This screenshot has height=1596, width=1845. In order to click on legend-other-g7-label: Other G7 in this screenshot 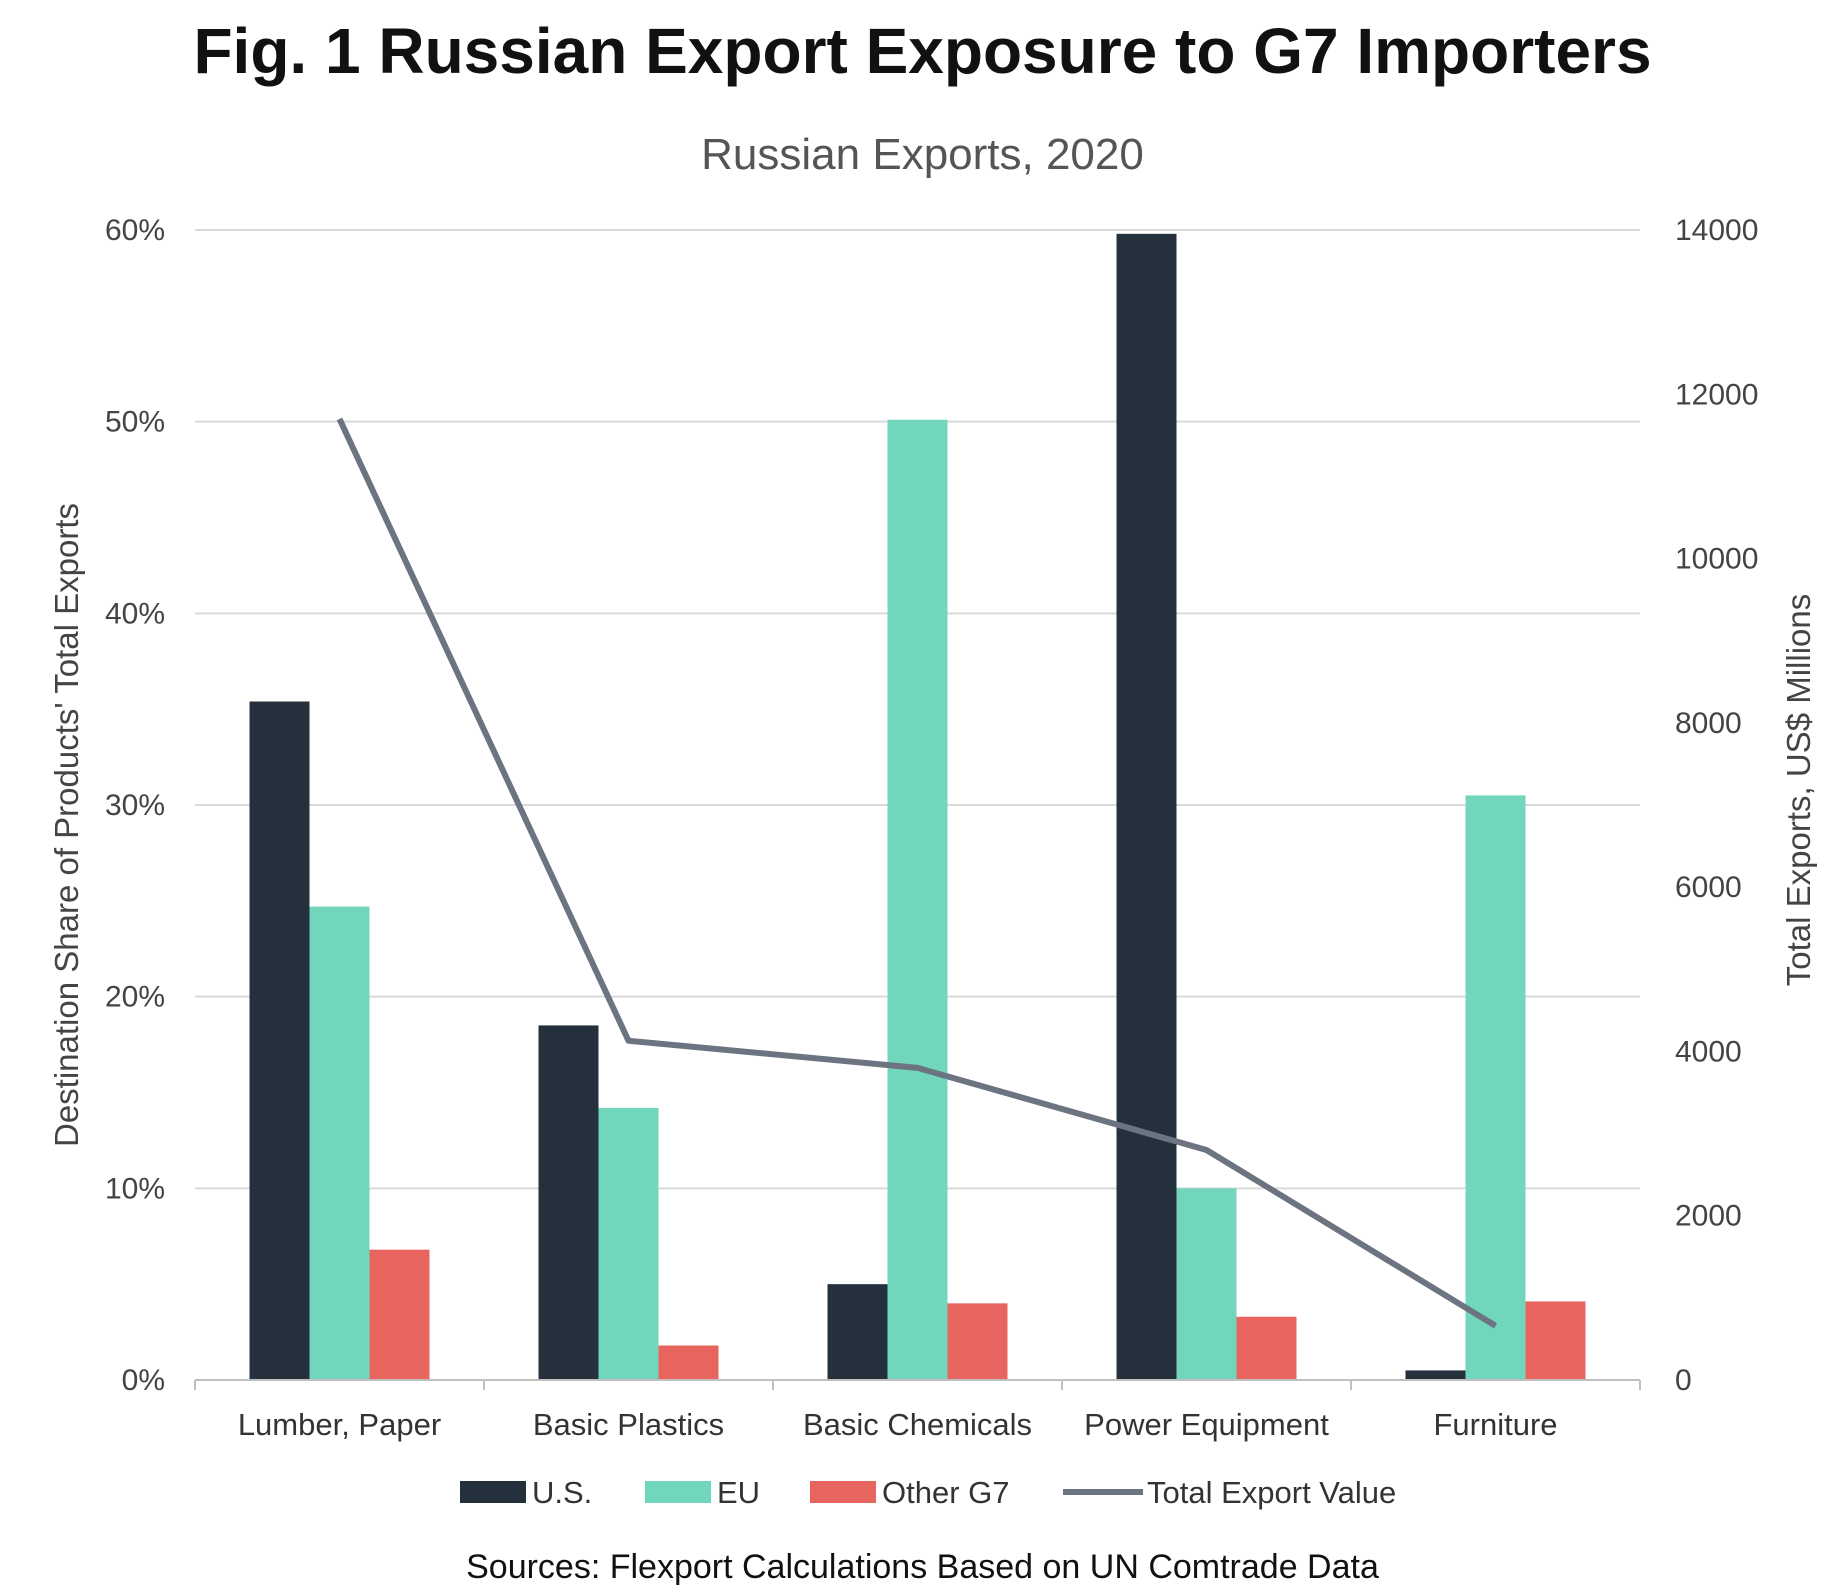, I will do `click(946, 1492)`.